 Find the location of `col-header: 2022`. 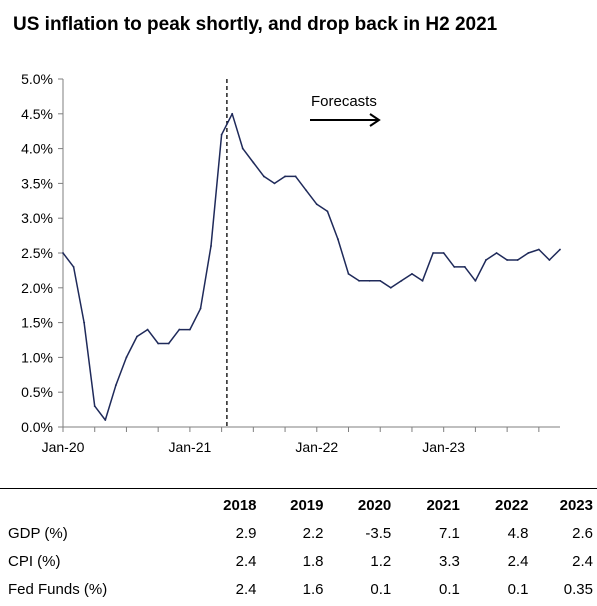

col-header: 2022 is located at coordinates (512, 505).